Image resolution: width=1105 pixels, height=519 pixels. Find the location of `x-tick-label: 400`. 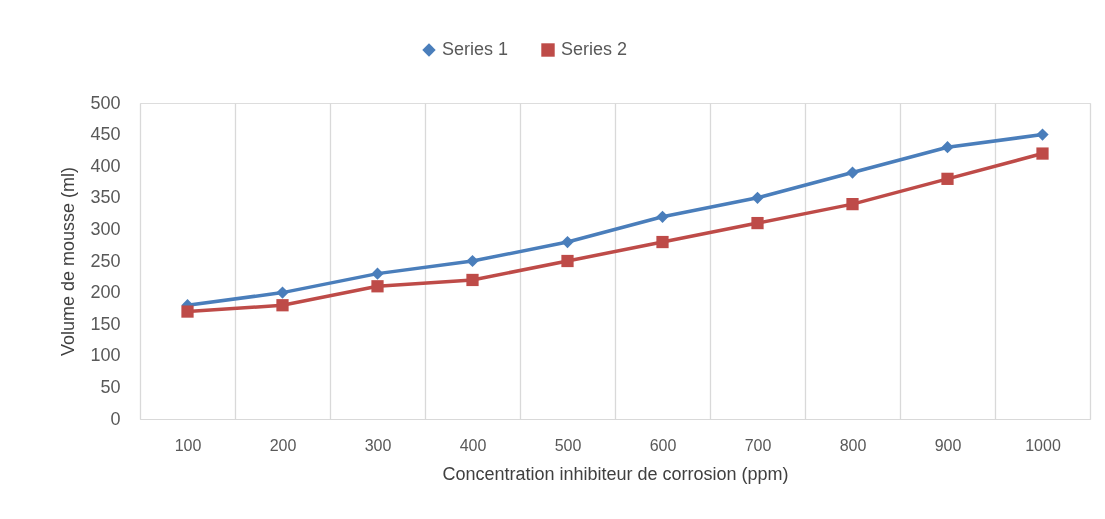

x-tick-label: 400 is located at coordinates (473, 445).